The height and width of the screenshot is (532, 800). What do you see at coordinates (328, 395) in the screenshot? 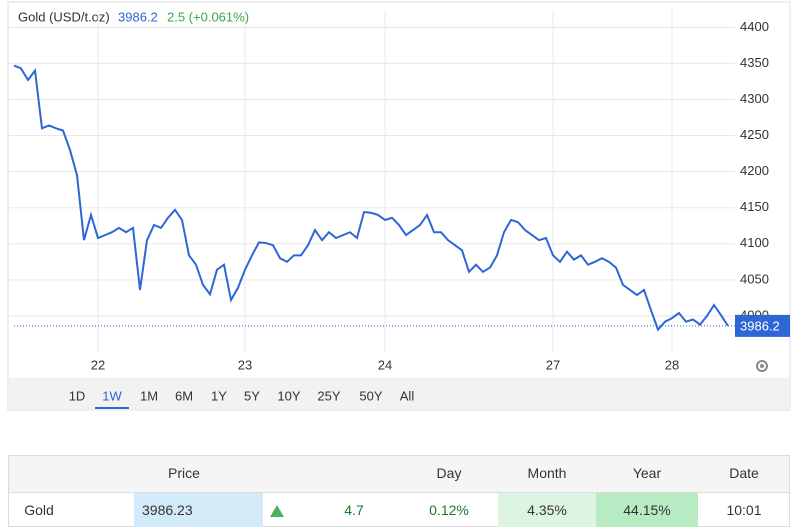
I see `range-button: 25Y` at bounding box center [328, 395].